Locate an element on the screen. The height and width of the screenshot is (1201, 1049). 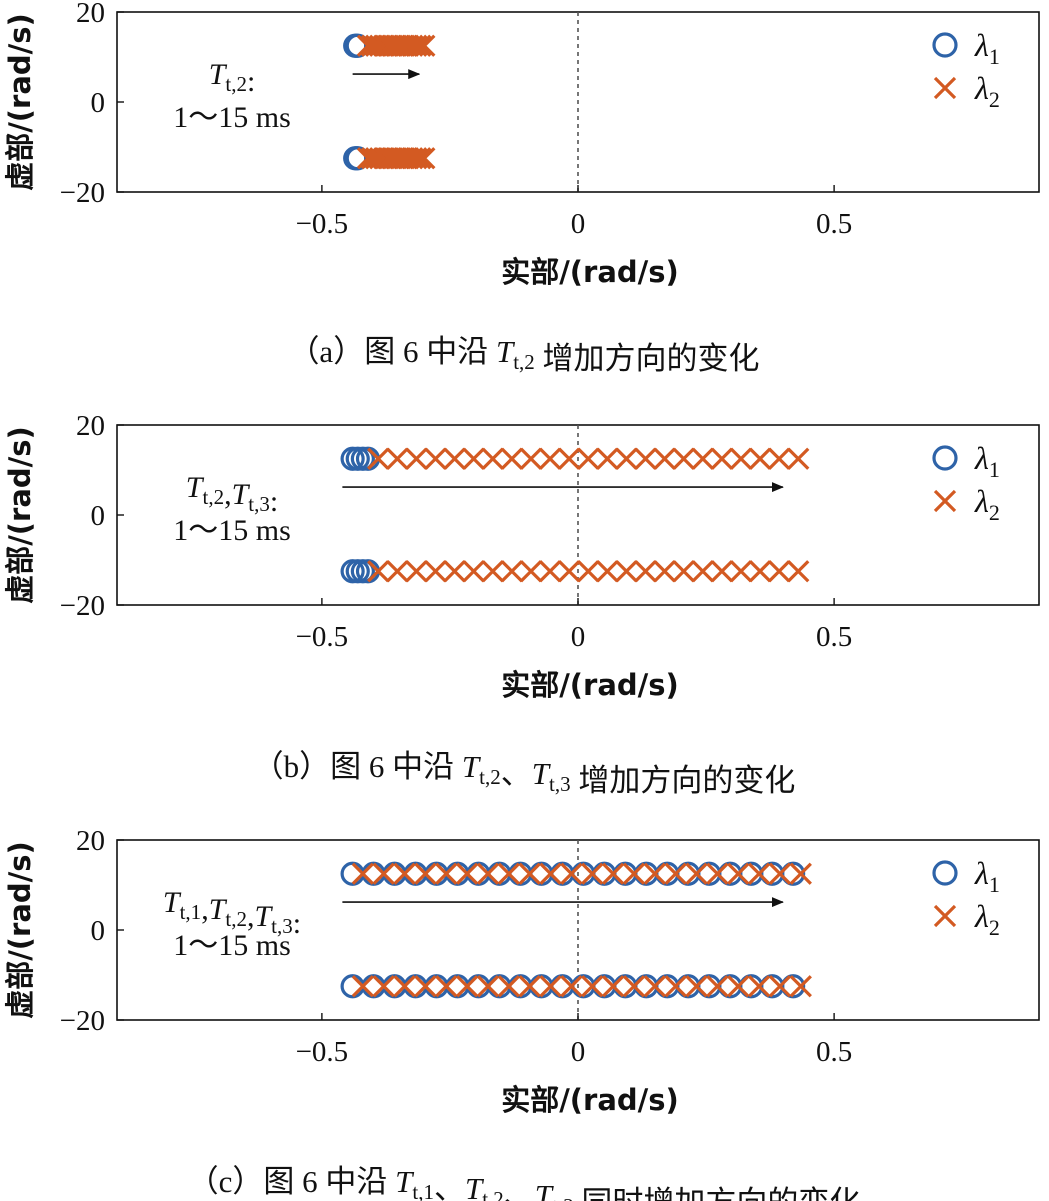
x-axis-label: 实部/(rad/s) is located at coordinates (590, 685).